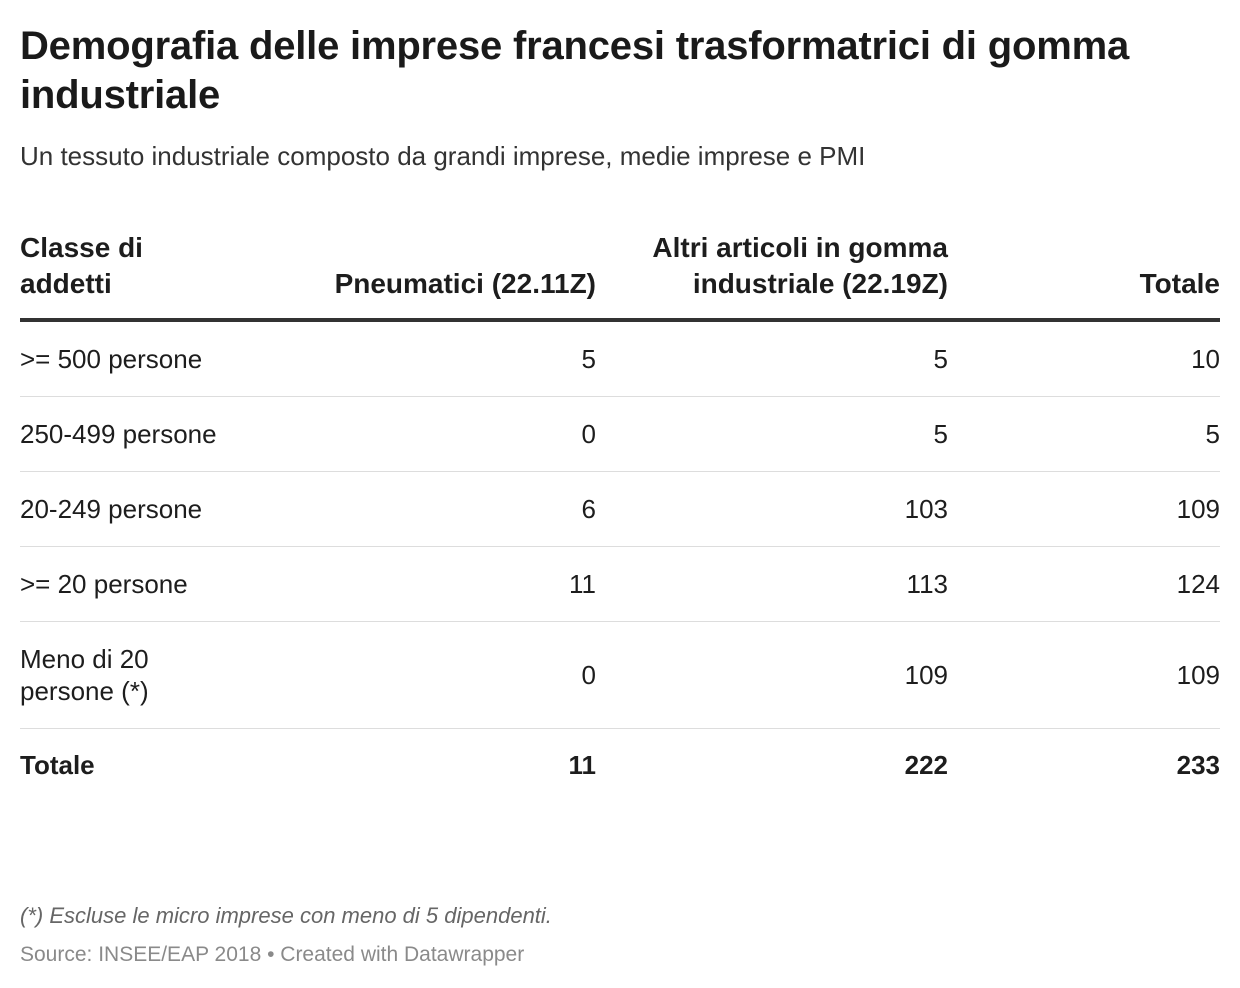 This screenshot has height=988, width=1240. I want to click on row-label: >= 500 persone, so click(130, 358).